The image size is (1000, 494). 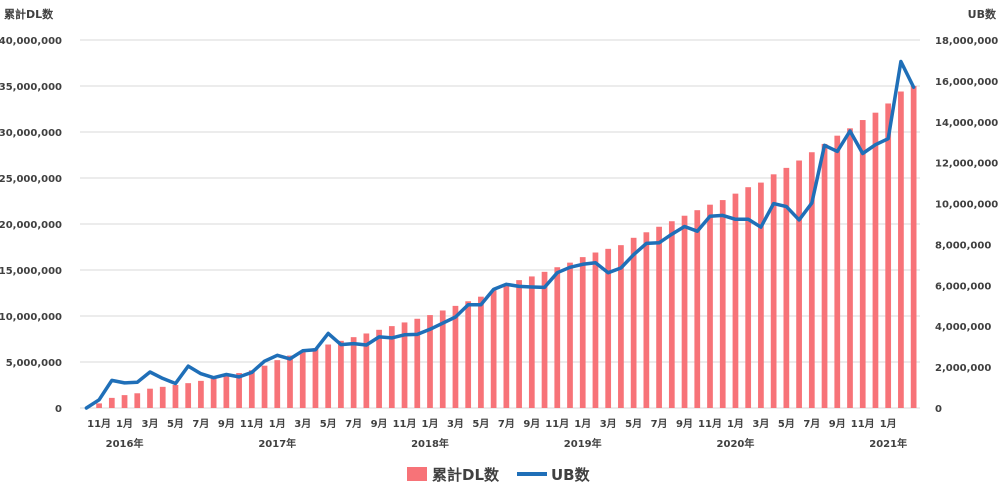 I want to click on right-tick-label: 18,000,000, so click(x=966, y=41).